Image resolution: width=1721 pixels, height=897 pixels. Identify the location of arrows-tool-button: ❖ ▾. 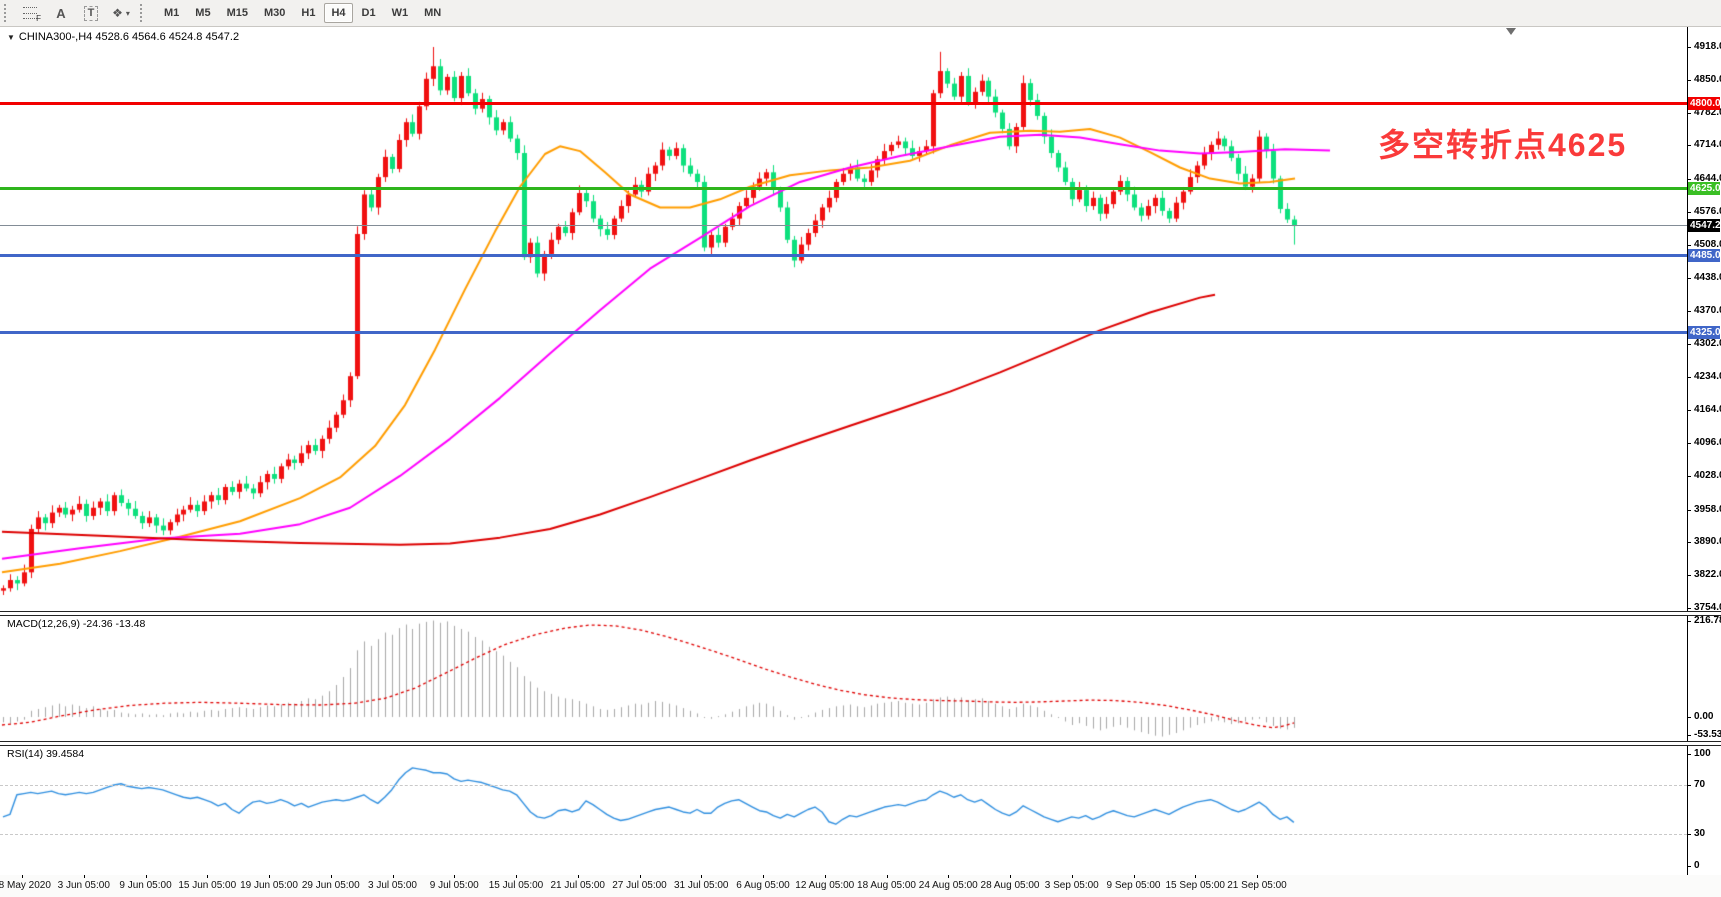
(121, 13).